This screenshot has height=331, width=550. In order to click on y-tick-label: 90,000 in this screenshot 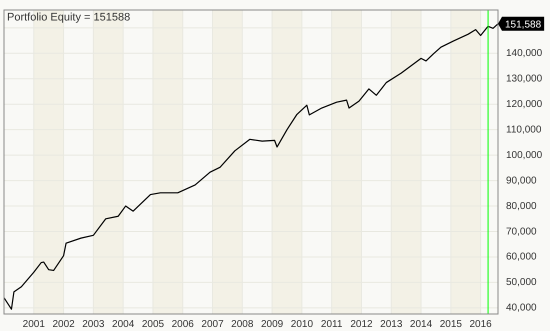, I will do `click(522, 180)`.